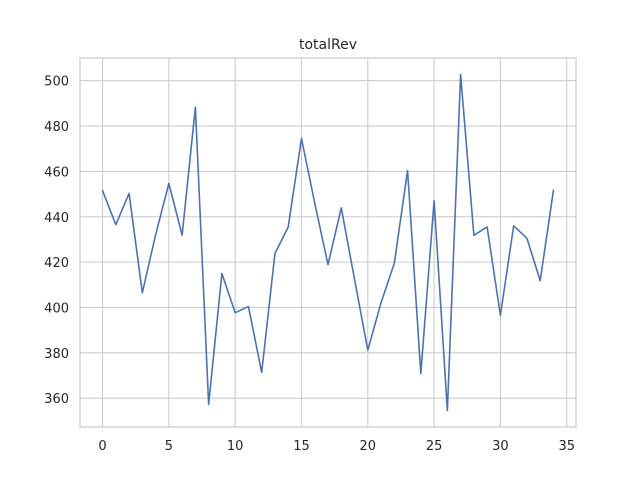  What do you see at coordinates (102, 446) in the screenshot?
I see `x-tick-label: 0` at bounding box center [102, 446].